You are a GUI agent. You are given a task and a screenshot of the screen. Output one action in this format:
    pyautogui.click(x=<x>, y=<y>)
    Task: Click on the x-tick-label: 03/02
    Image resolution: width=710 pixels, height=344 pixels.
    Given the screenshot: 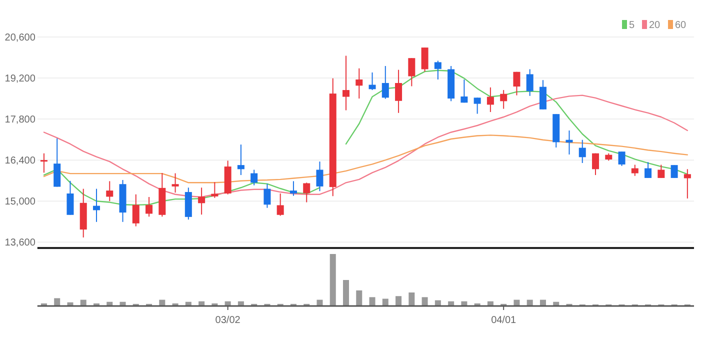 What is the action you would take?
    pyautogui.click(x=228, y=320)
    